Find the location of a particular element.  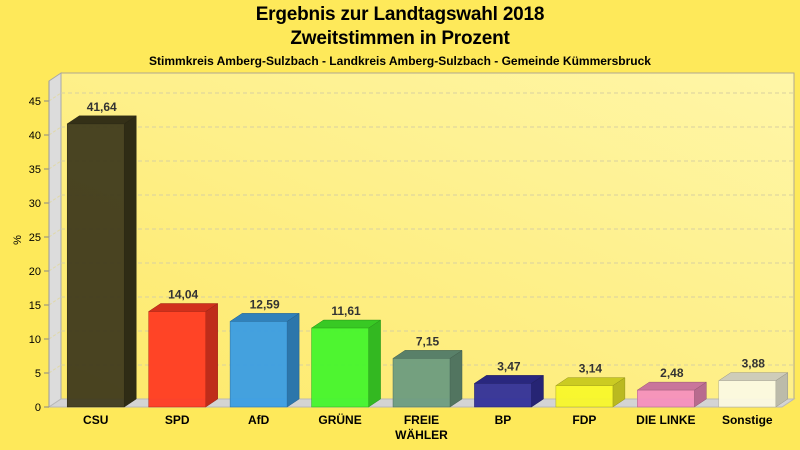

bar-die-linke is located at coordinates (672, 394).